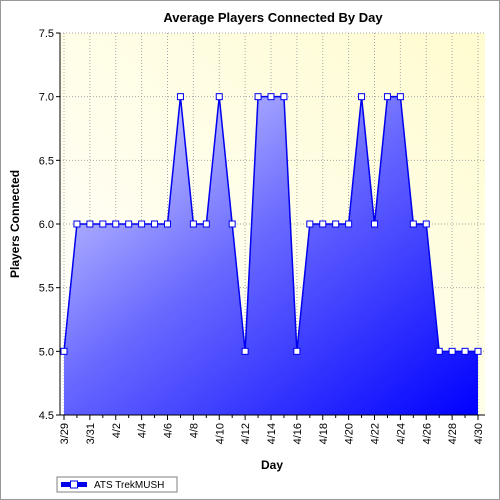 The image size is (500, 500). I want to click on x-tick-label: 4/20, so click(350, 433).